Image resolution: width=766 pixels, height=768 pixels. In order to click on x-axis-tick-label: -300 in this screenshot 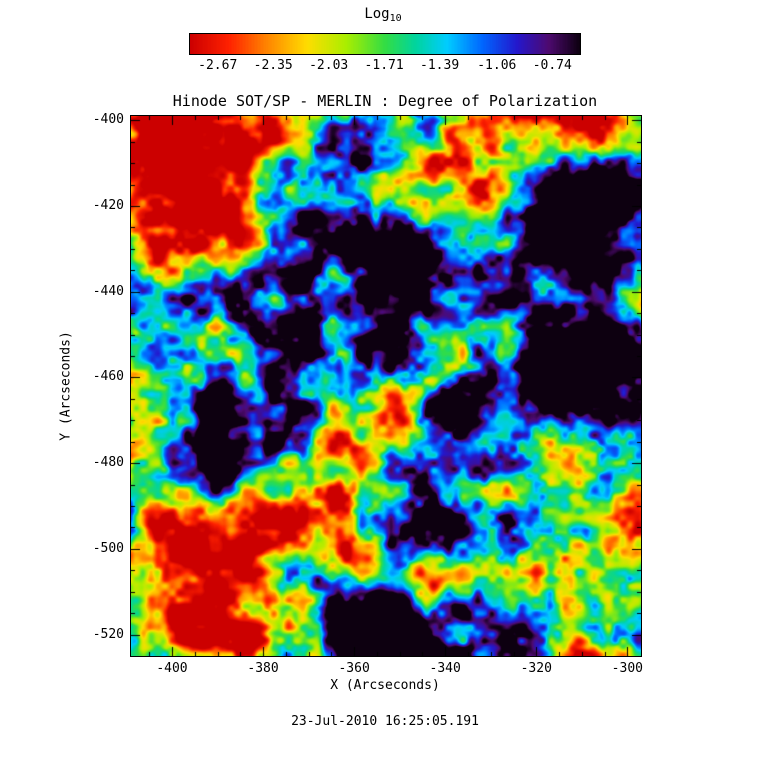, I will do `click(627, 668)`.